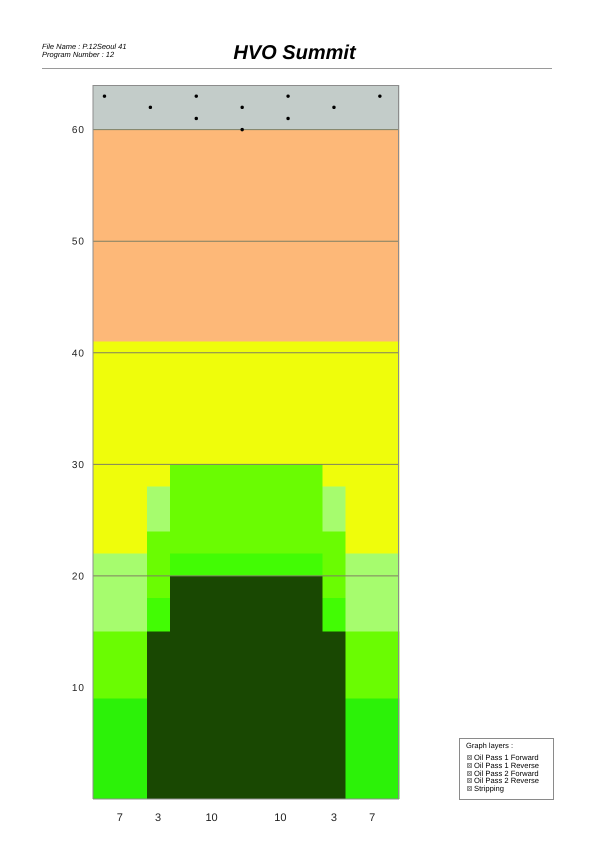 This screenshot has height=842, width=595. I want to click on y-tick-label: 60, so click(78, 130).